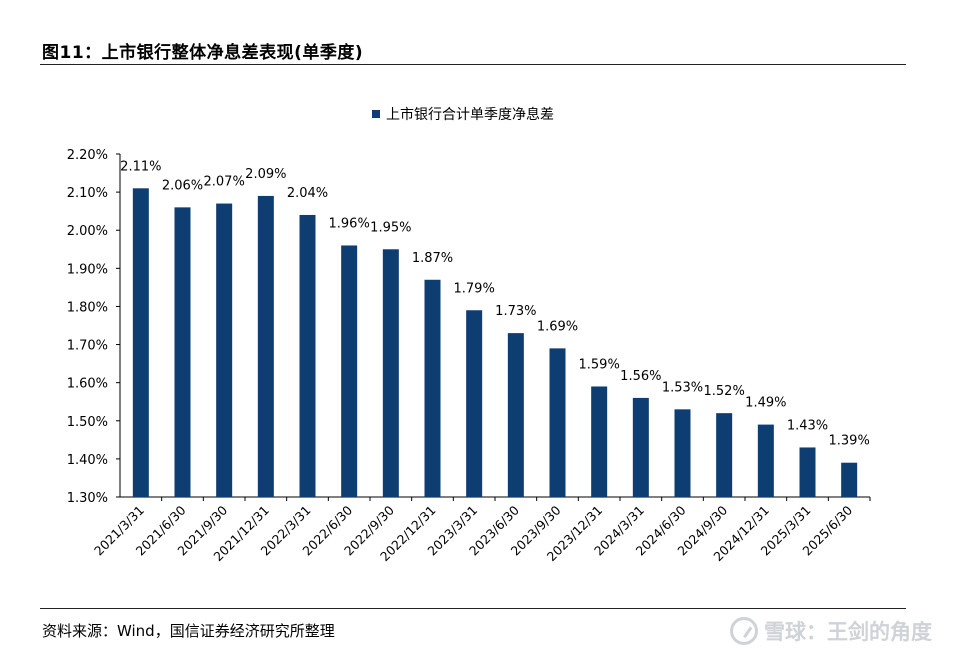  I want to click on legend-label: 上市银行合计单季度净息差, so click(470, 115).